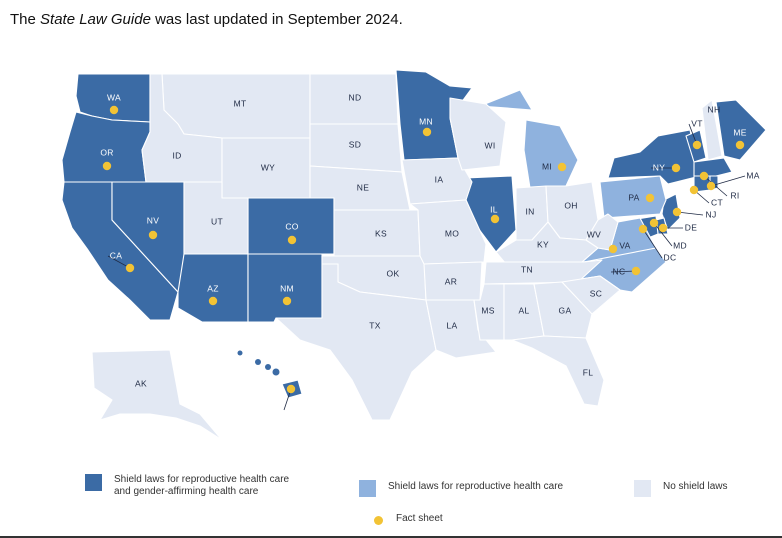 The height and width of the screenshot is (538, 782). What do you see at coordinates (741, 130) in the screenshot?
I see `state-me` at bounding box center [741, 130].